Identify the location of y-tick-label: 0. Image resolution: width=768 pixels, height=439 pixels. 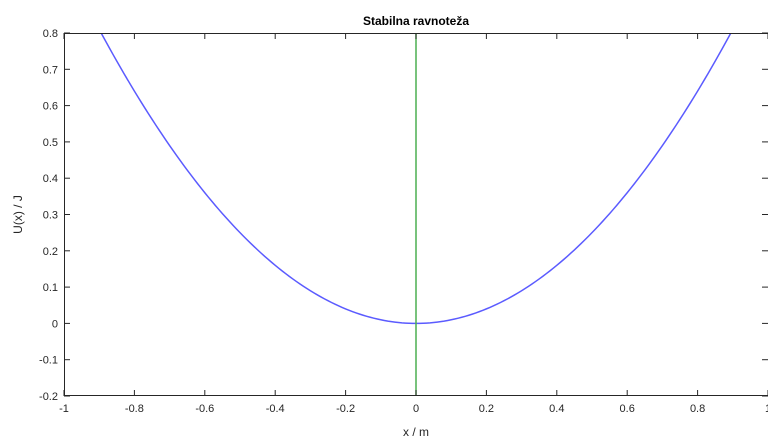
(55, 324).